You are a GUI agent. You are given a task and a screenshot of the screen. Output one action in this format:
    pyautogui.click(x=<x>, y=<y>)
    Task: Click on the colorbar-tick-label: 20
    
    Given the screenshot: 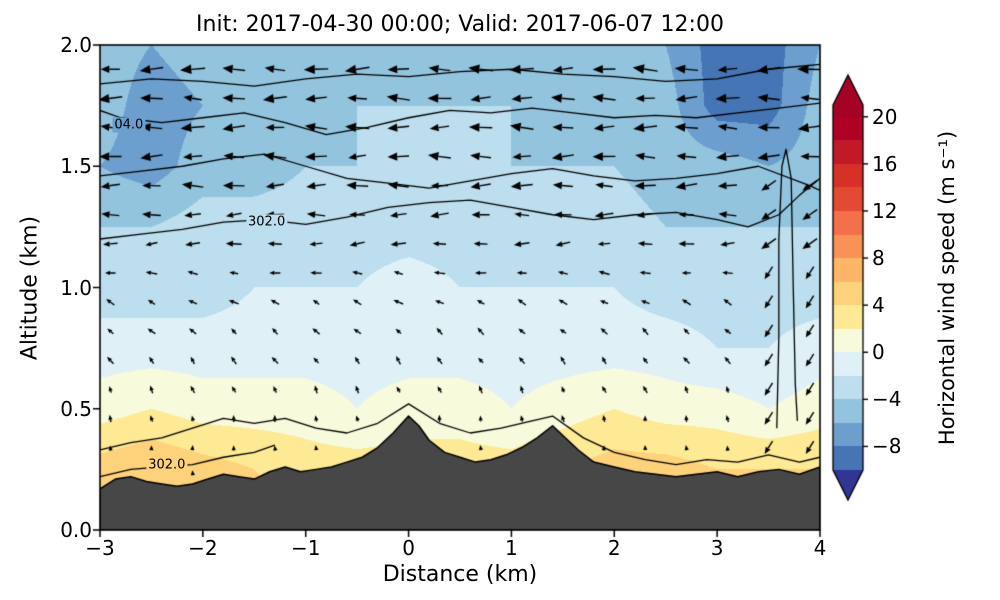 What is the action you would take?
    pyautogui.click(x=885, y=116)
    